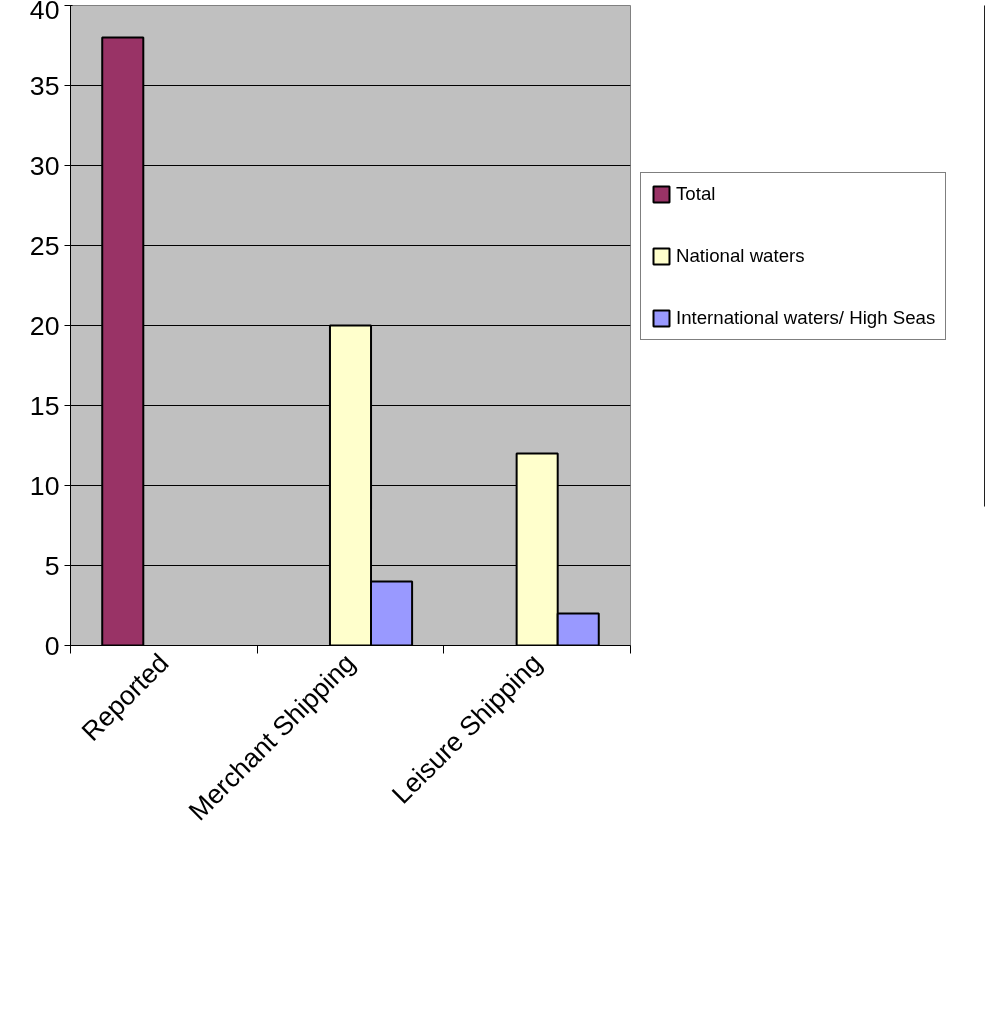 The height and width of the screenshot is (1023, 1002). Describe the element at coordinates (44, 12) in the screenshot. I see `y-tick-label: 40` at that location.